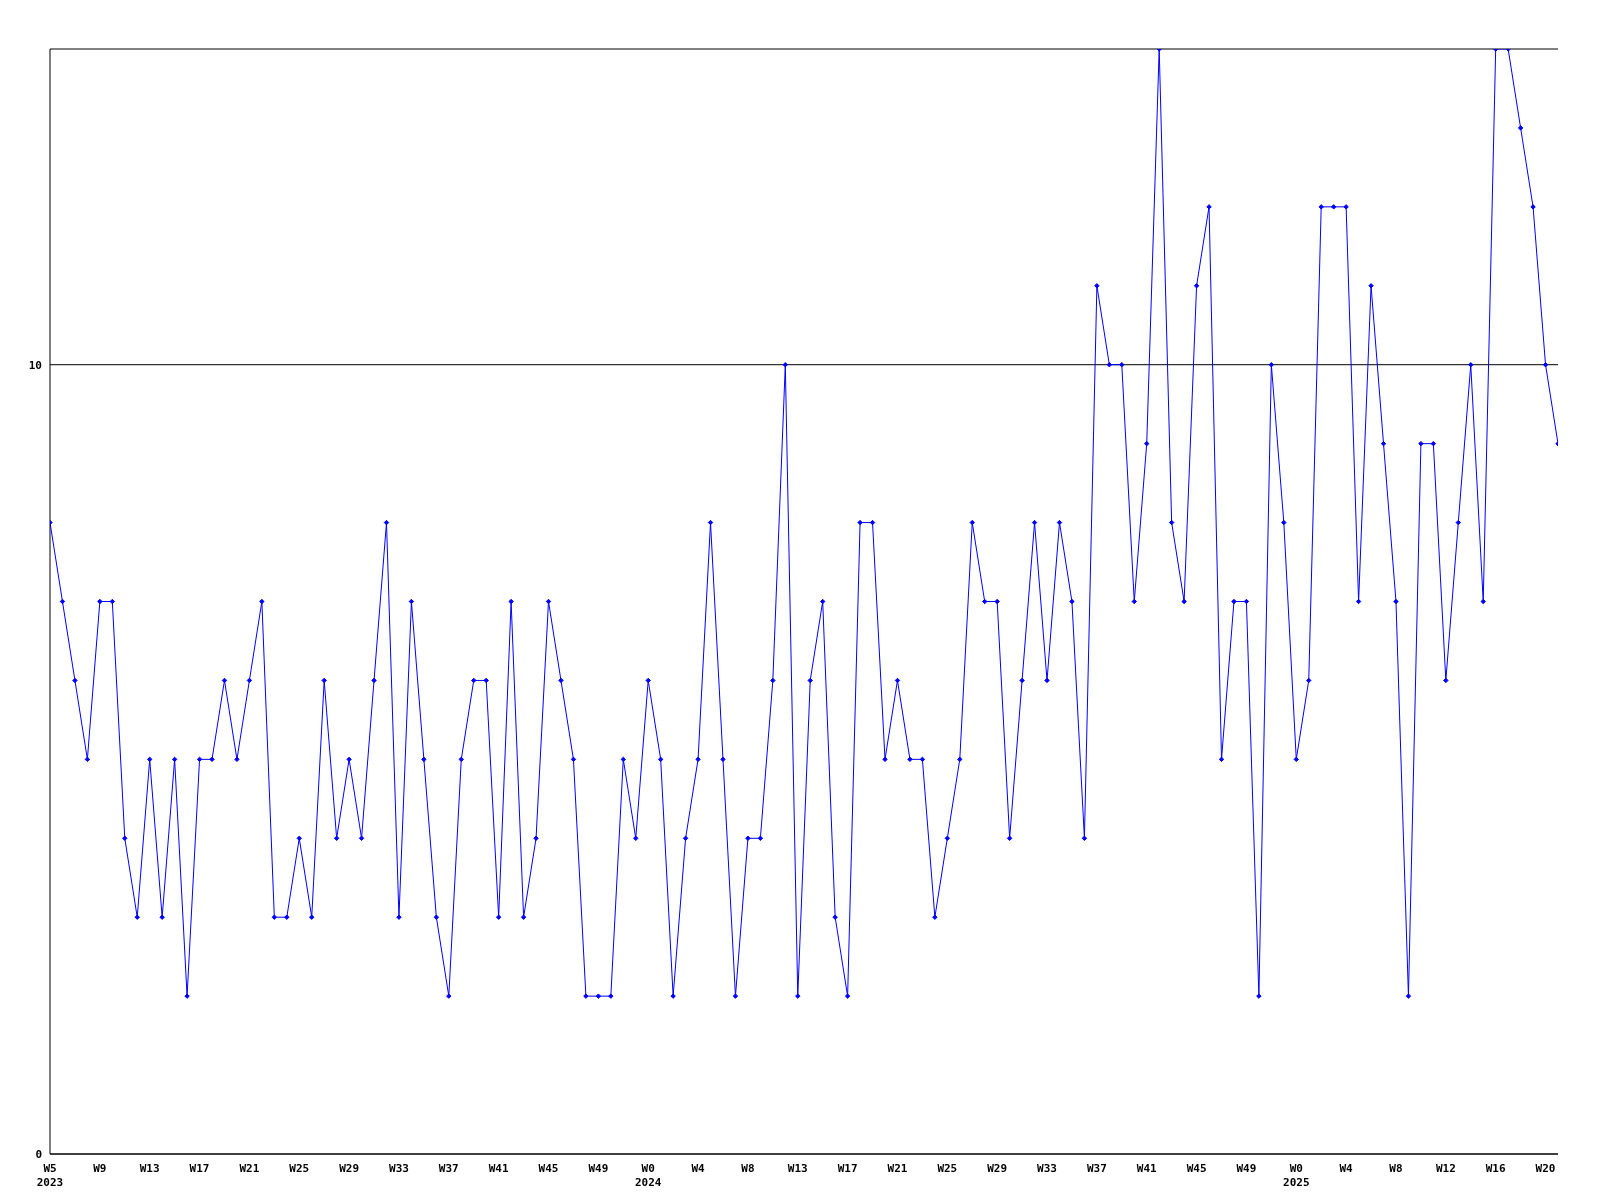 The height and width of the screenshot is (1200, 1600). What do you see at coordinates (1445, 1168) in the screenshot?
I see `x-tick-label: W12` at bounding box center [1445, 1168].